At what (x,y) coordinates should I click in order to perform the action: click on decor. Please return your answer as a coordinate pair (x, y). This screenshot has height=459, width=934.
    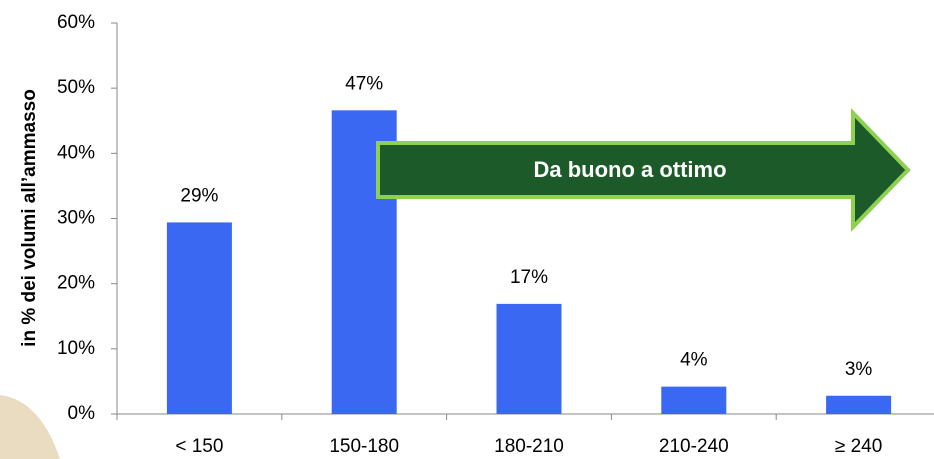
    Looking at the image, I should click on (30, 427).